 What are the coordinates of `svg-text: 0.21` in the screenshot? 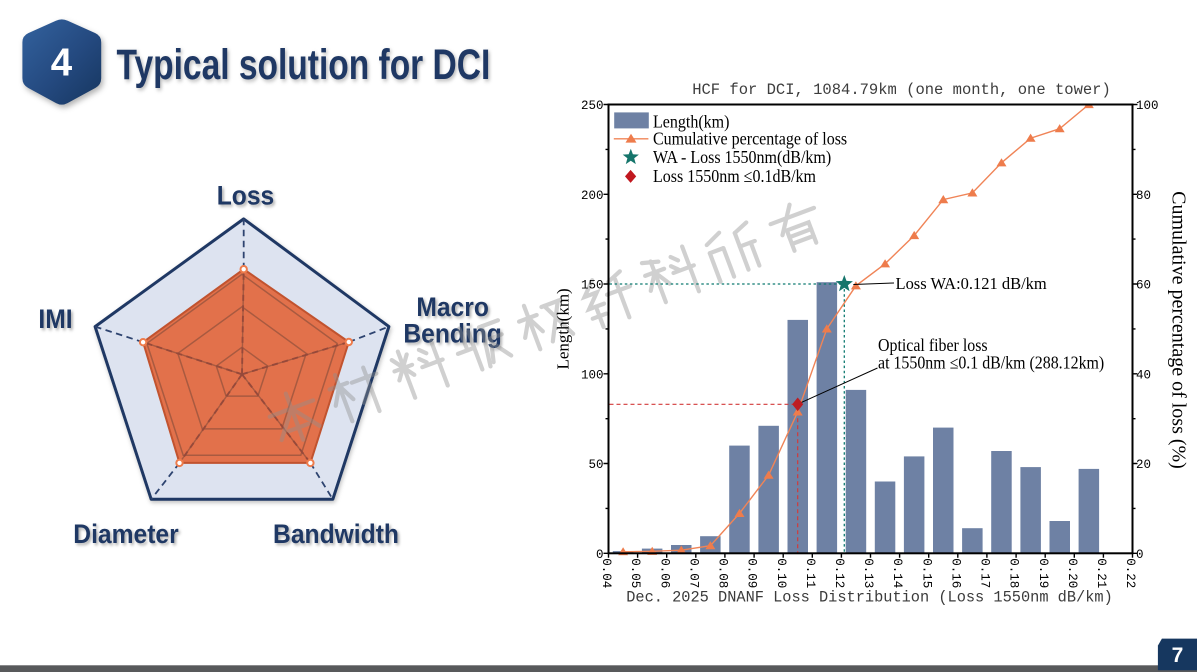 It's located at (1101, 573).